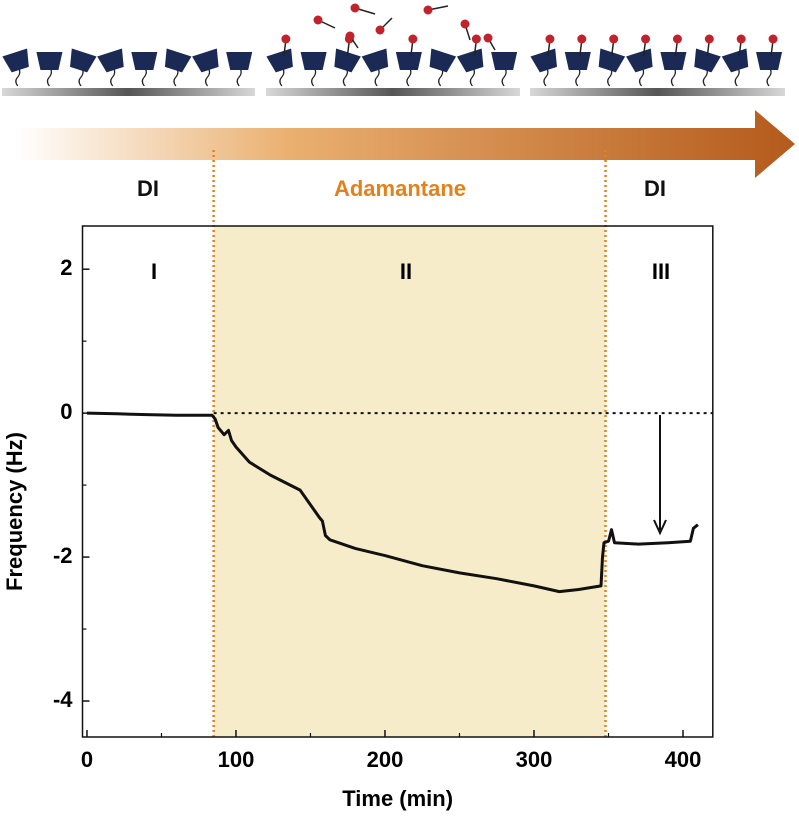  What do you see at coordinates (534, 759) in the screenshot?
I see `x-tick-label: 300` at bounding box center [534, 759].